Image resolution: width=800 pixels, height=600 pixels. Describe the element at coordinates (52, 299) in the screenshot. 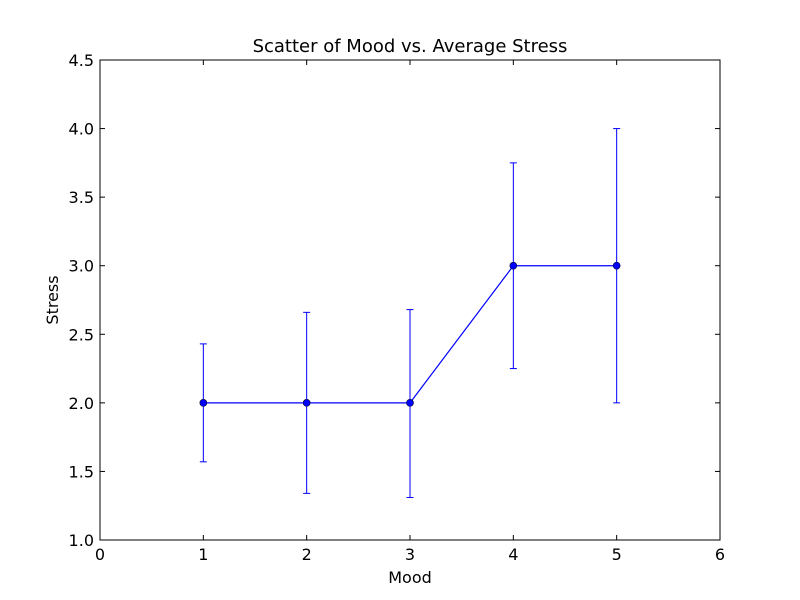

I see `y-axis-label: Stress` at that location.